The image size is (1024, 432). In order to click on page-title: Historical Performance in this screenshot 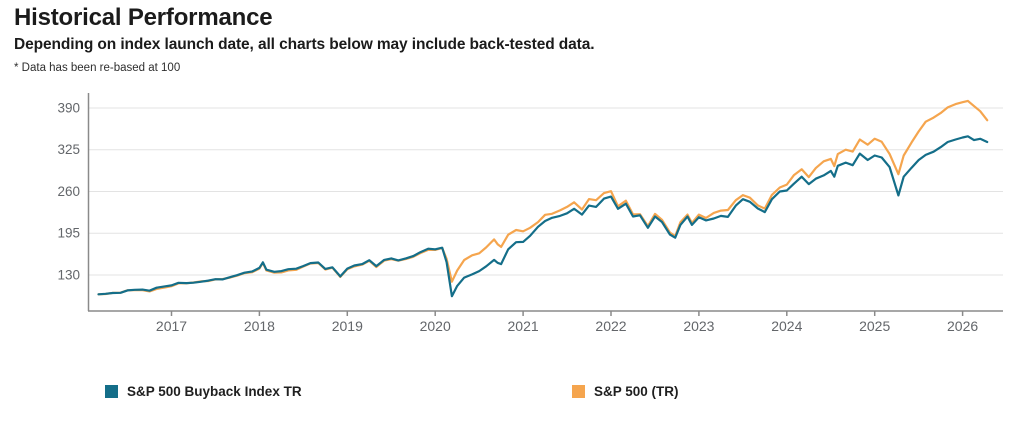, I will do `click(143, 17)`.